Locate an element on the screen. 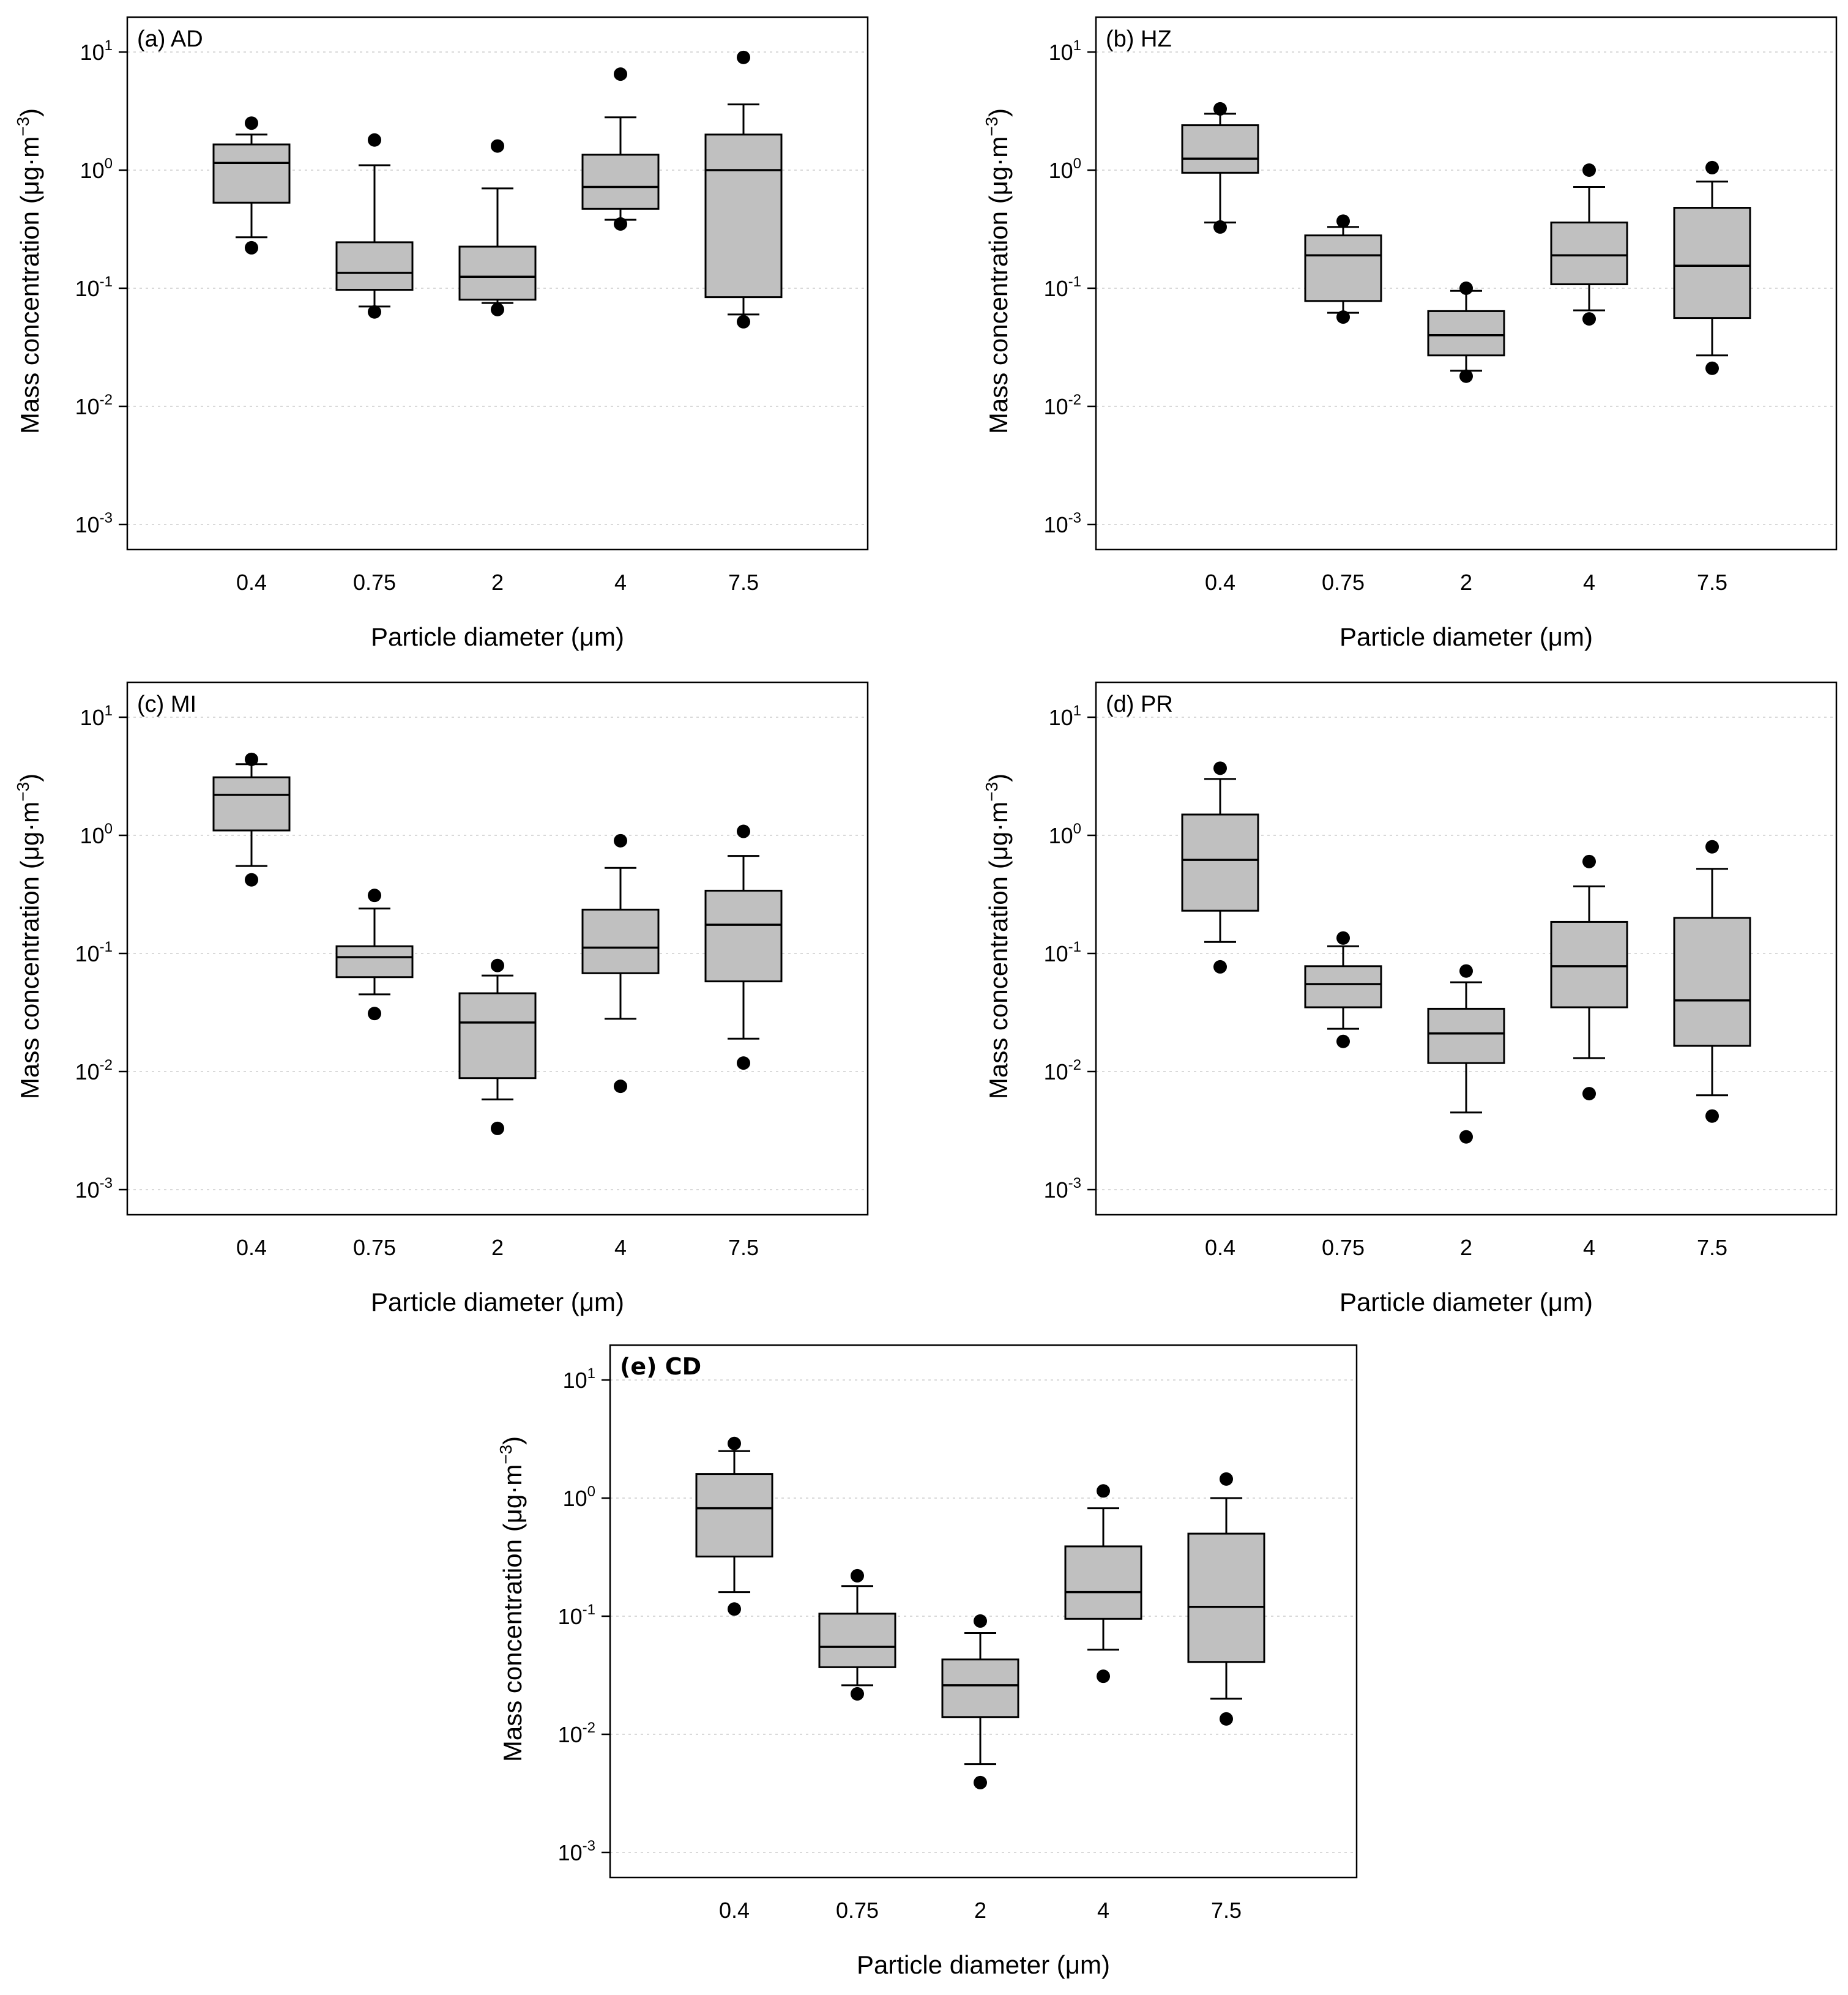 The width and height of the screenshot is (1848, 1995). panel-label: (b) HZ is located at coordinates (1139, 39).